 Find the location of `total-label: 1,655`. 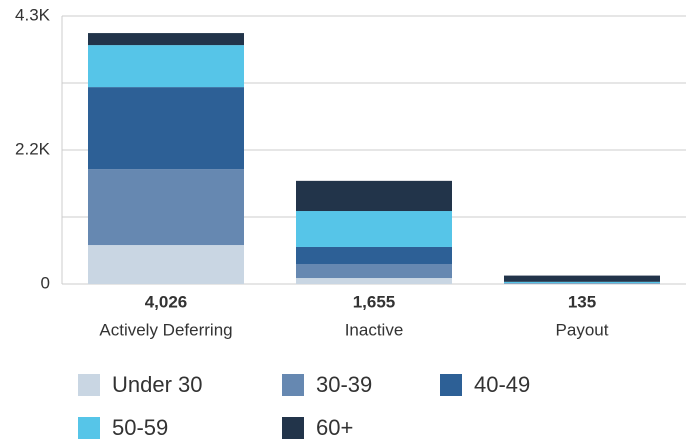

total-label: 1,655 is located at coordinates (374, 301).